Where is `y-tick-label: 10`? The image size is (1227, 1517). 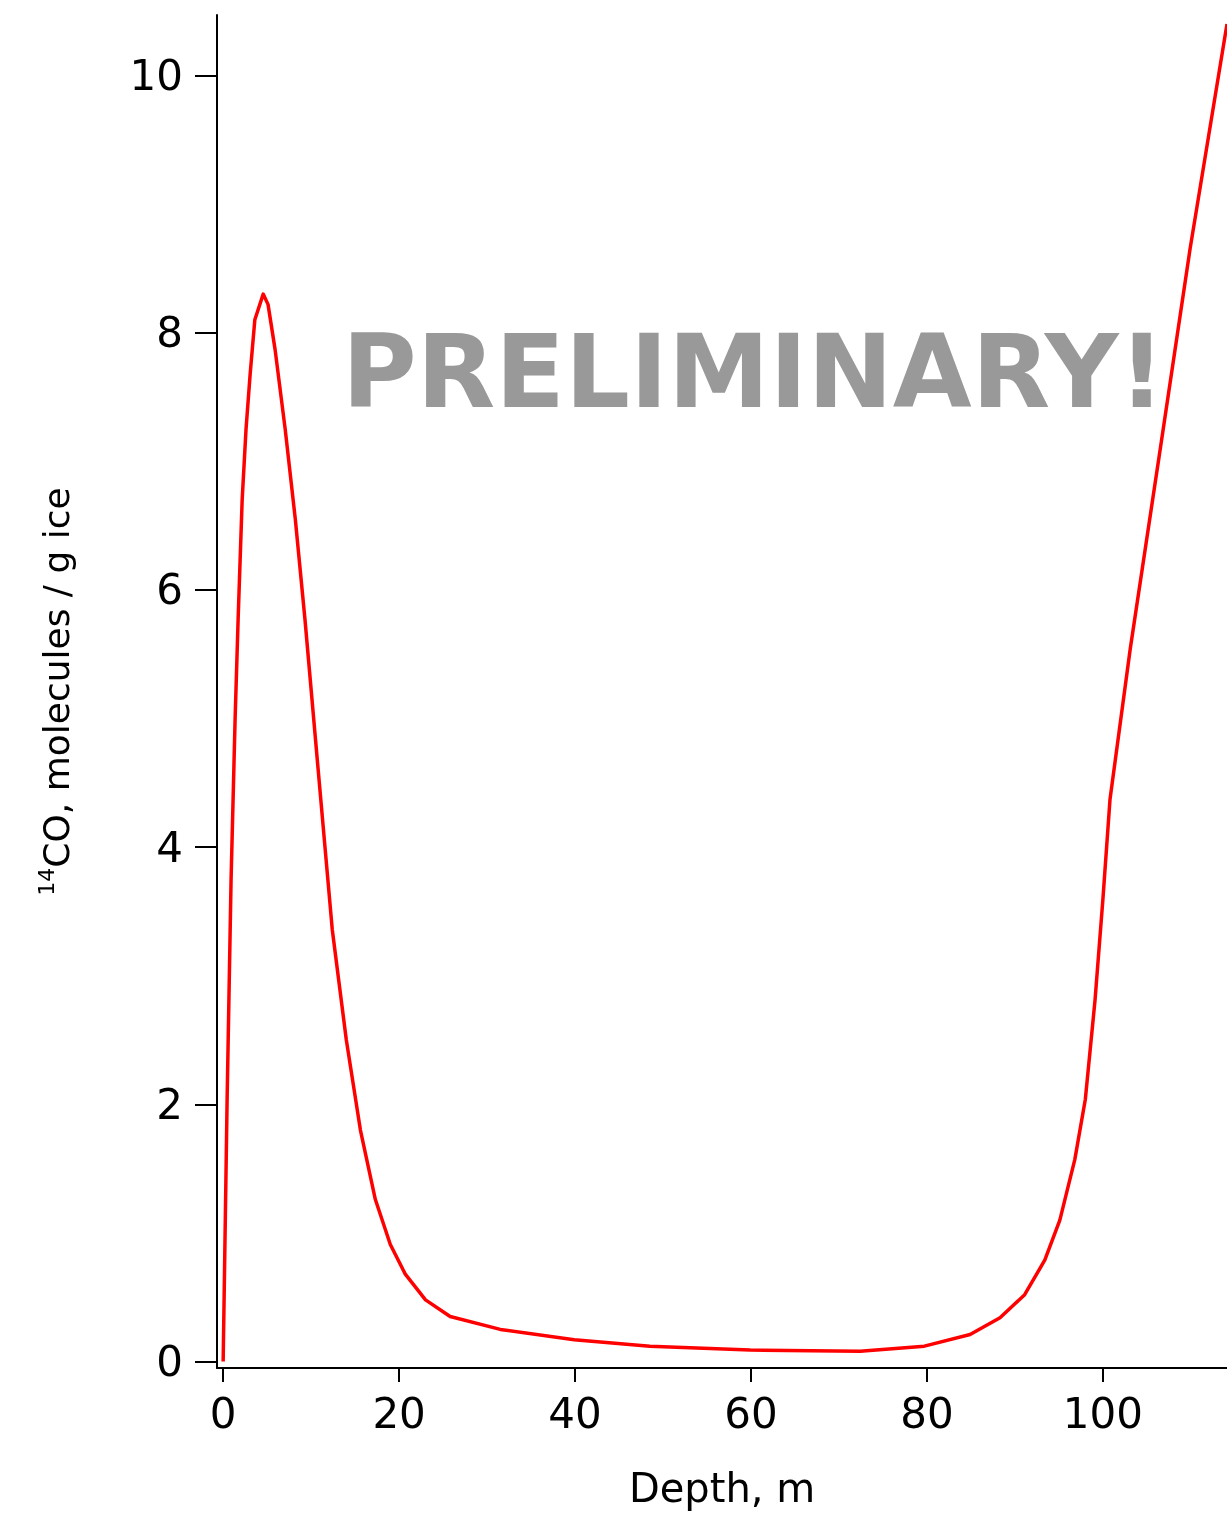 y-tick-label: 10 is located at coordinates (156, 75).